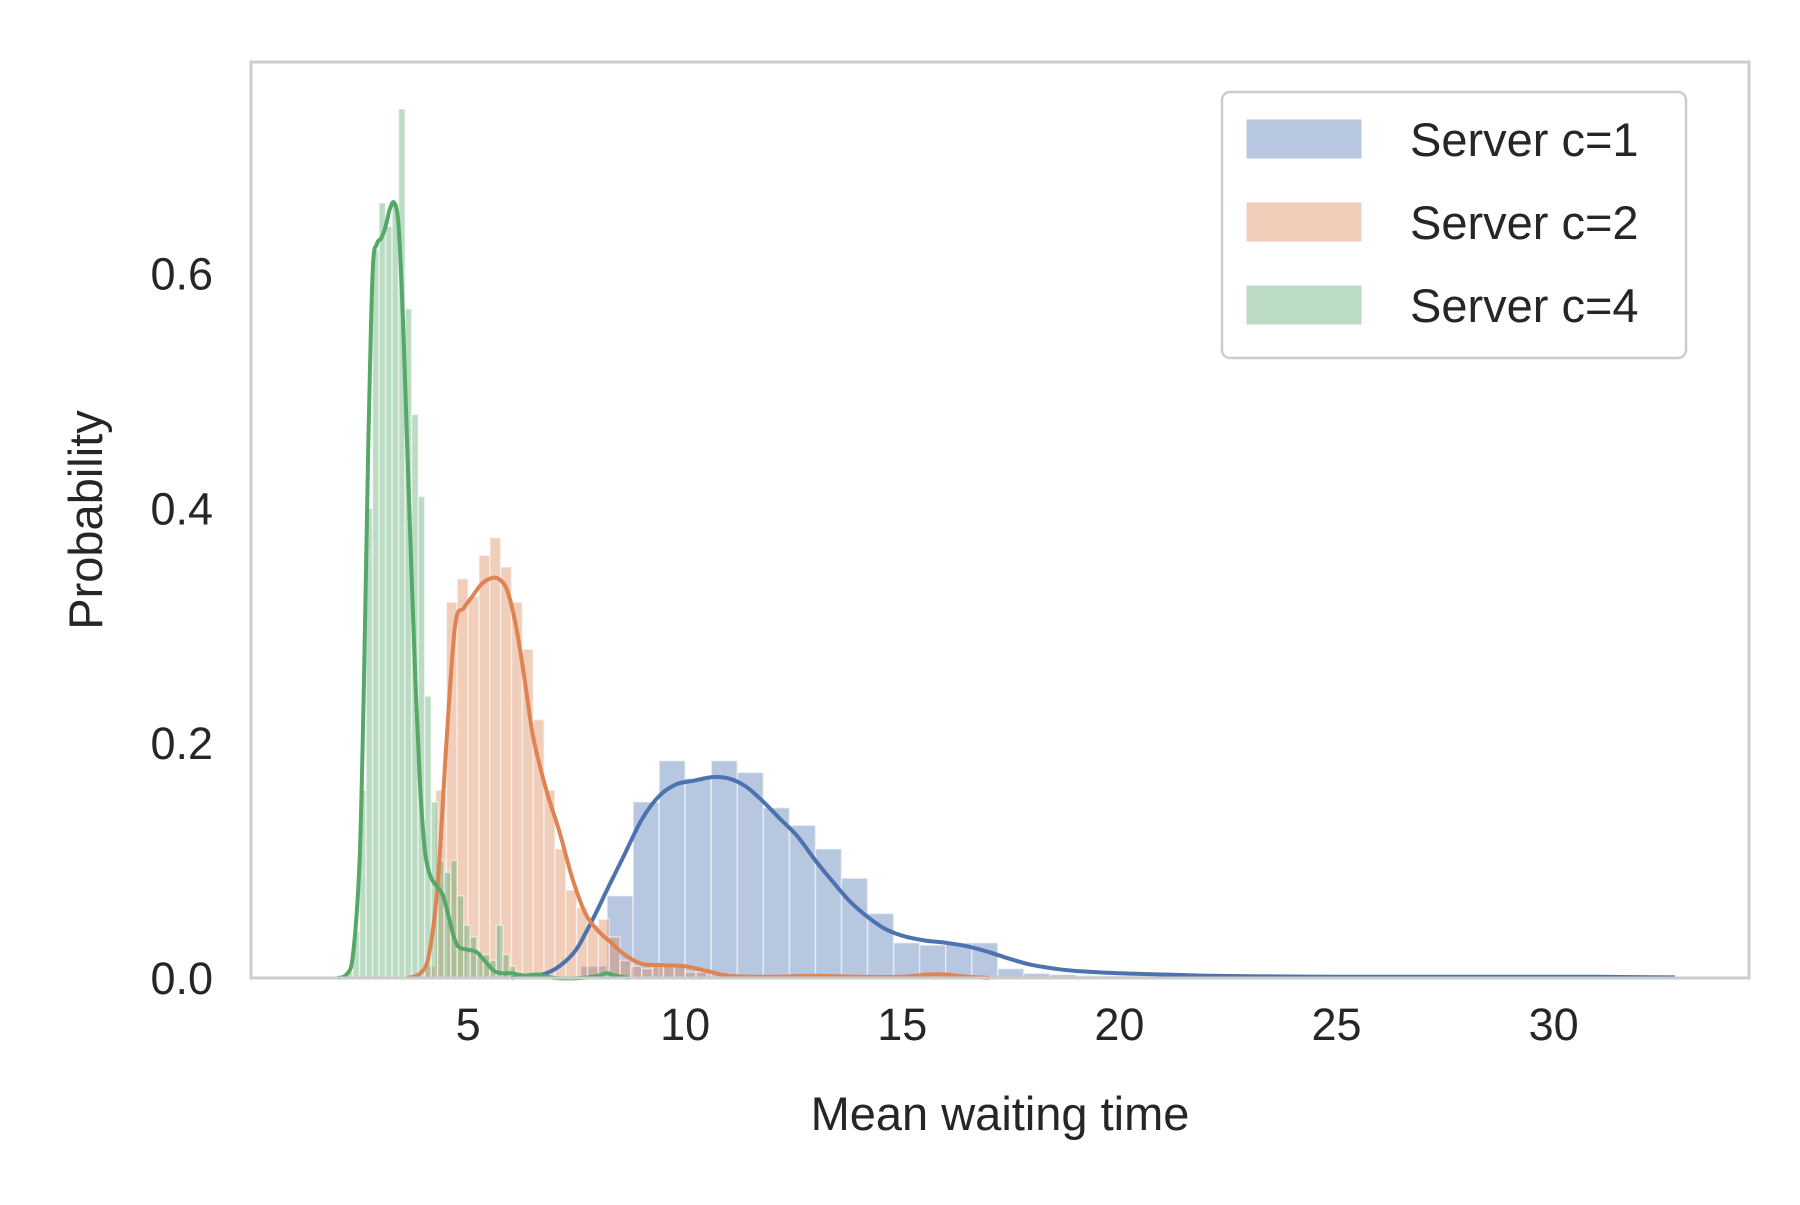 Image resolution: width=1800 pixels, height=1205 pixels. What do you see at coordinates (1524, 139) in the screenshot?
I see `legend-label: Server c=1` at bounding box center [1524, 139].